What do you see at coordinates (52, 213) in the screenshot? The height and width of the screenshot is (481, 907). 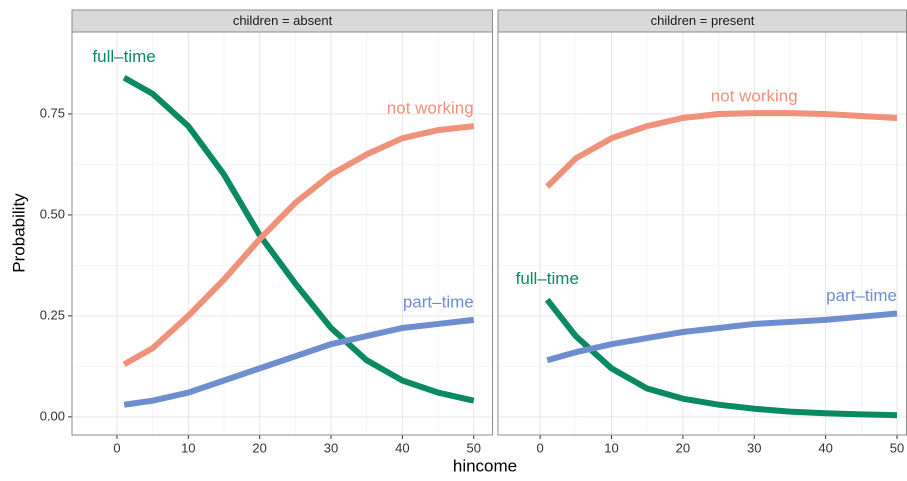 I see `y-tick-label: 0.50` at bounding box center [52, 213].